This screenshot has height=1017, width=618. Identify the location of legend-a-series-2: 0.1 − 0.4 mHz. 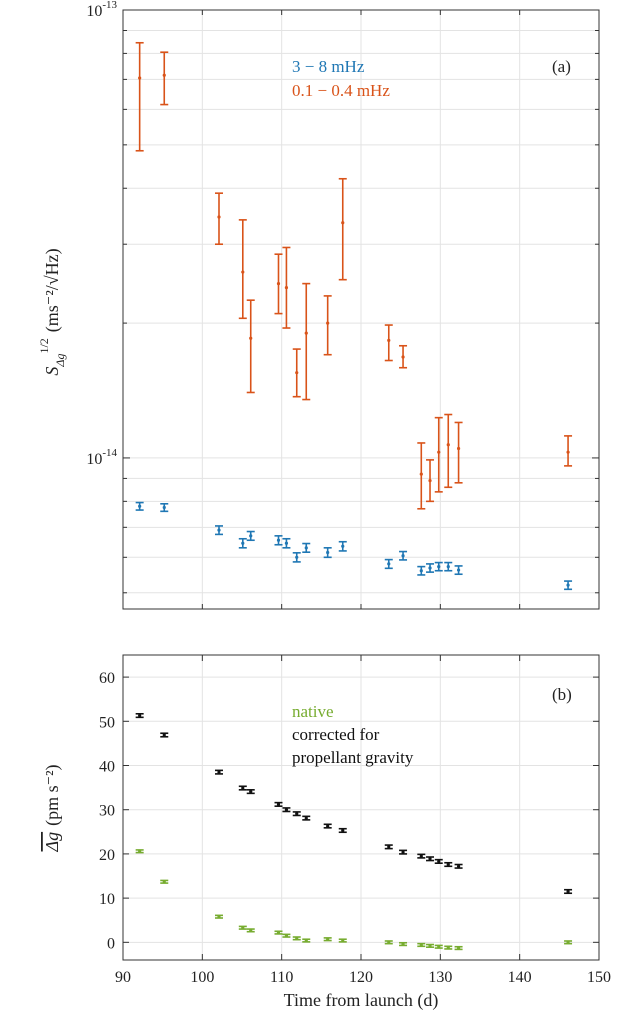
(341, 90).